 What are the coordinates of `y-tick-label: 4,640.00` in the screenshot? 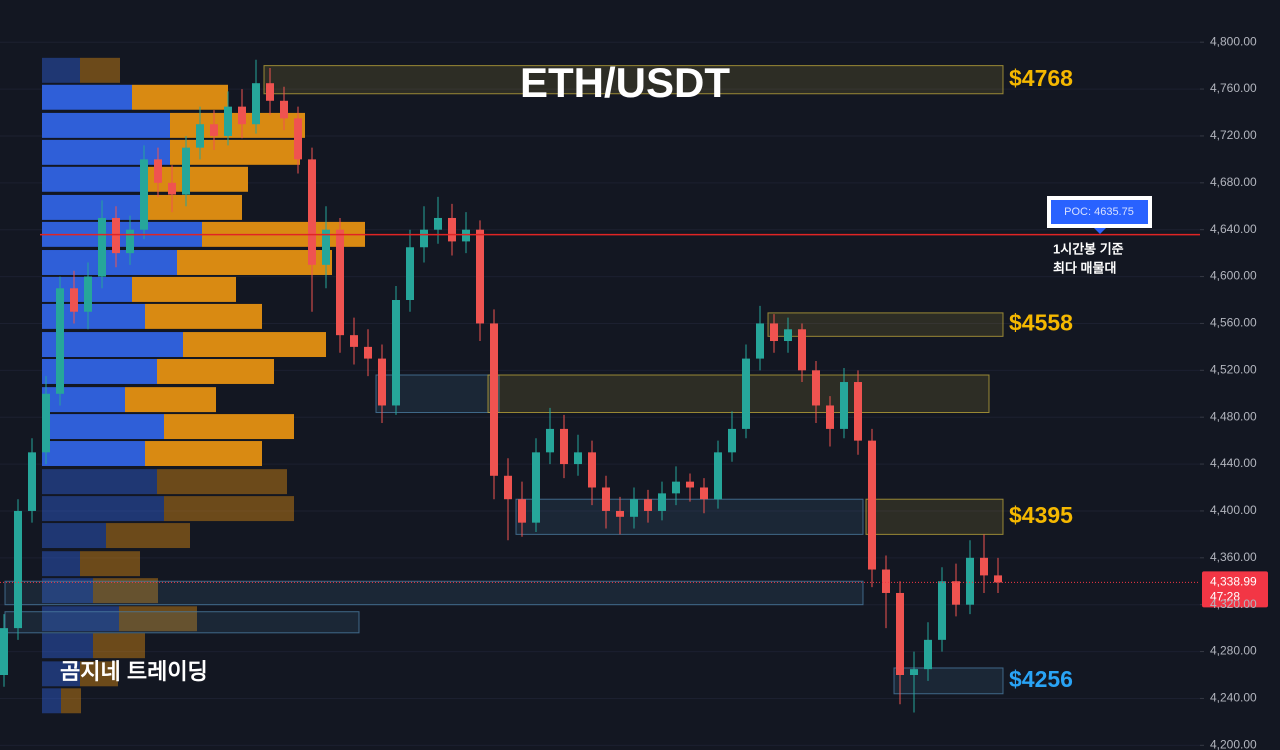 It's located at (1233, 229).